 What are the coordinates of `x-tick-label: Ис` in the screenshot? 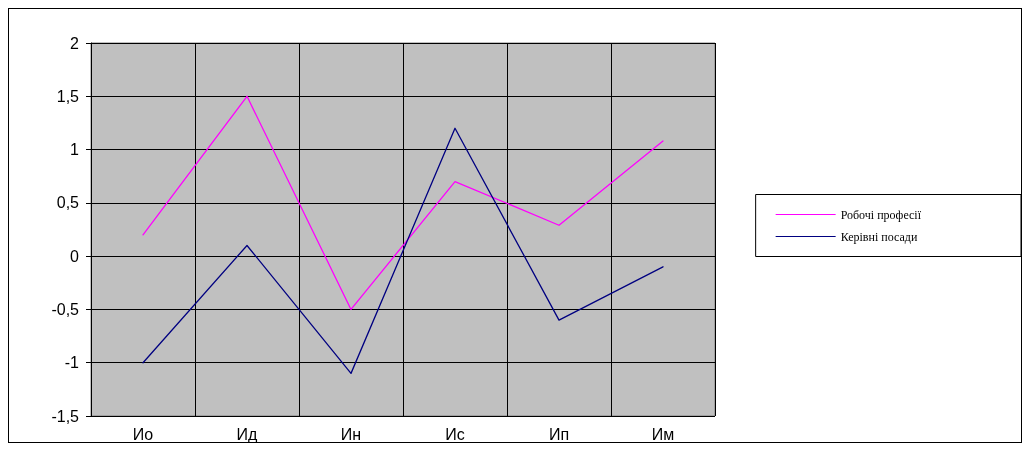 It's located at (455, 434).